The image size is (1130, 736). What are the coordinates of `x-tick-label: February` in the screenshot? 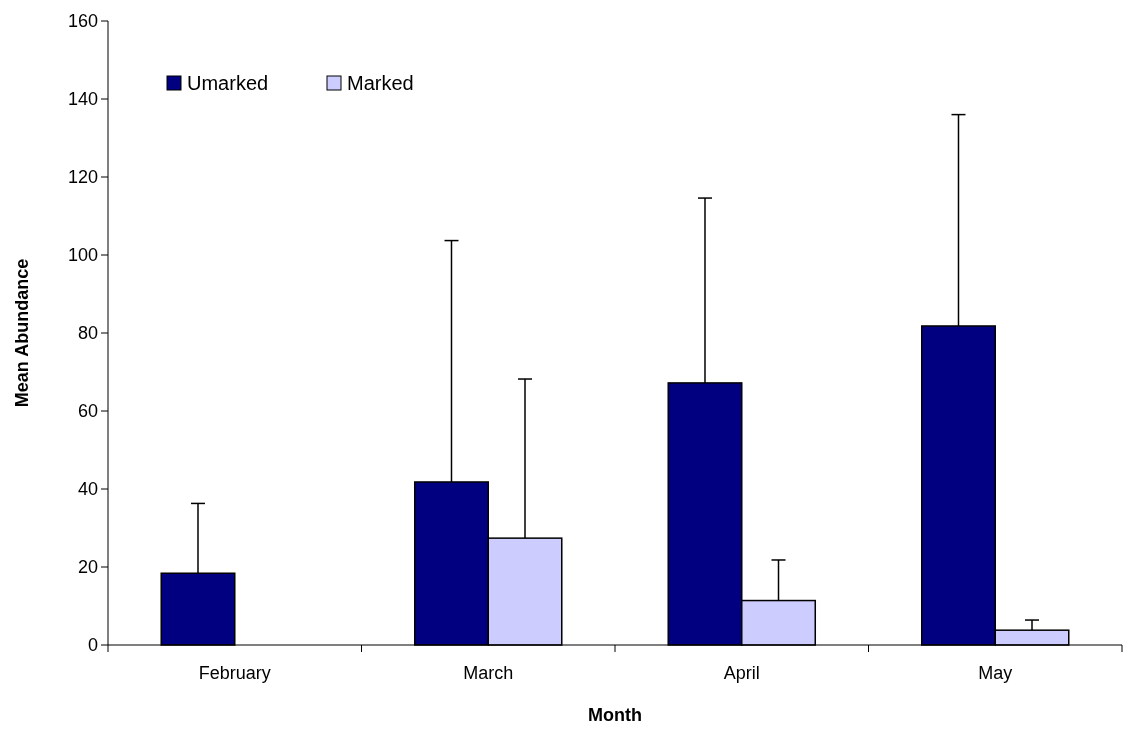 It's located at (234, 673).